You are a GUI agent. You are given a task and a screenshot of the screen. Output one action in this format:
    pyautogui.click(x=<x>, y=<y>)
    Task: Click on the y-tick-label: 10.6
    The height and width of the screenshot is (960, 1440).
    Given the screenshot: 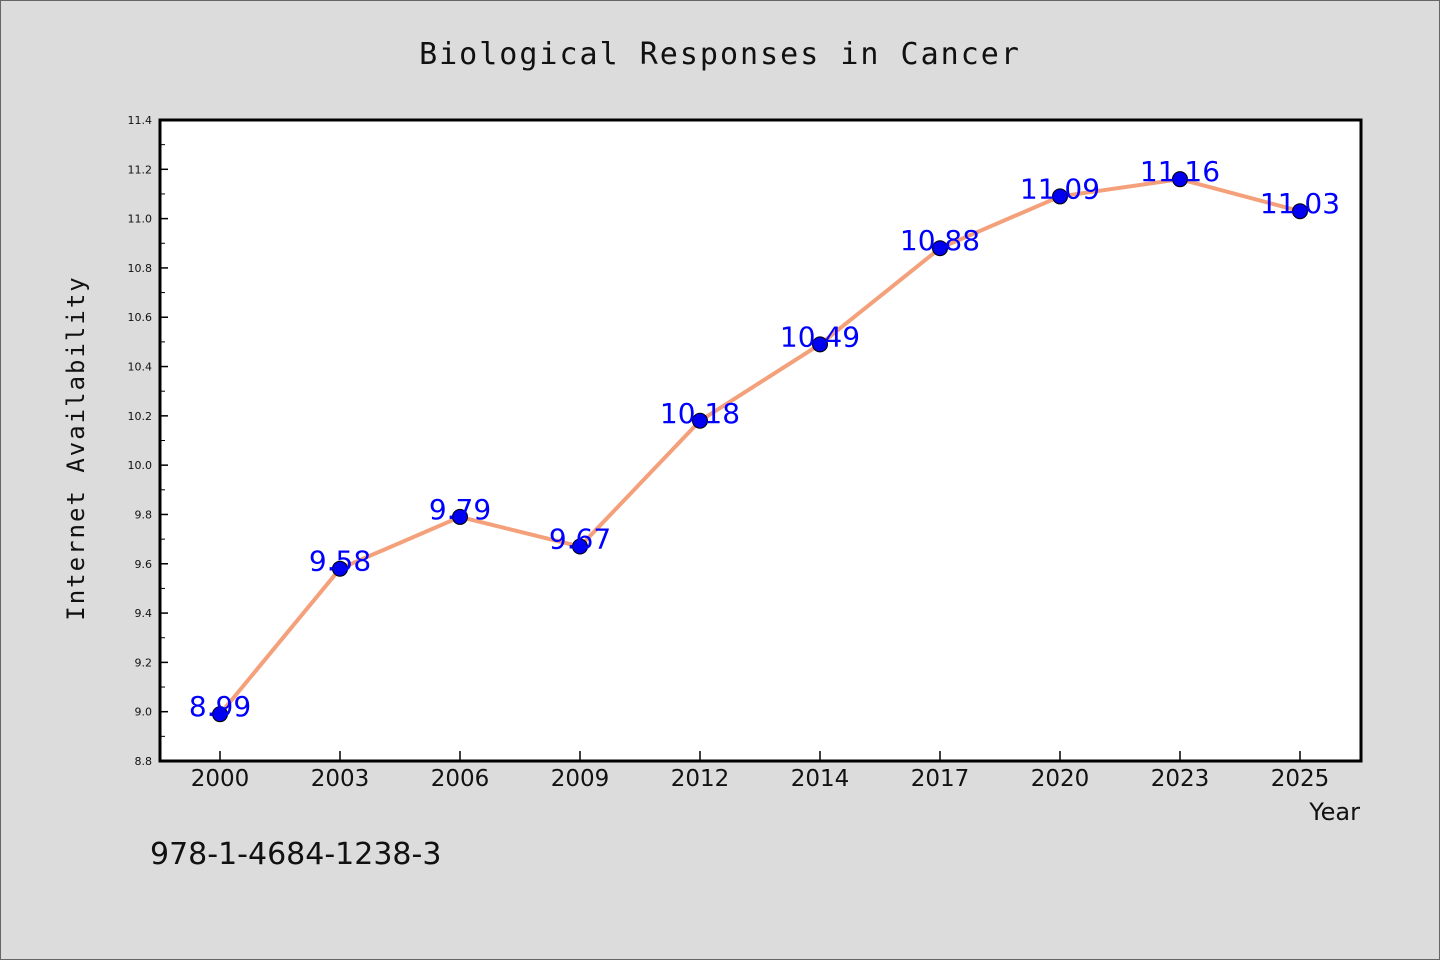 What is the action you would take?
    pyautogui.click(x=140, y=317)
    